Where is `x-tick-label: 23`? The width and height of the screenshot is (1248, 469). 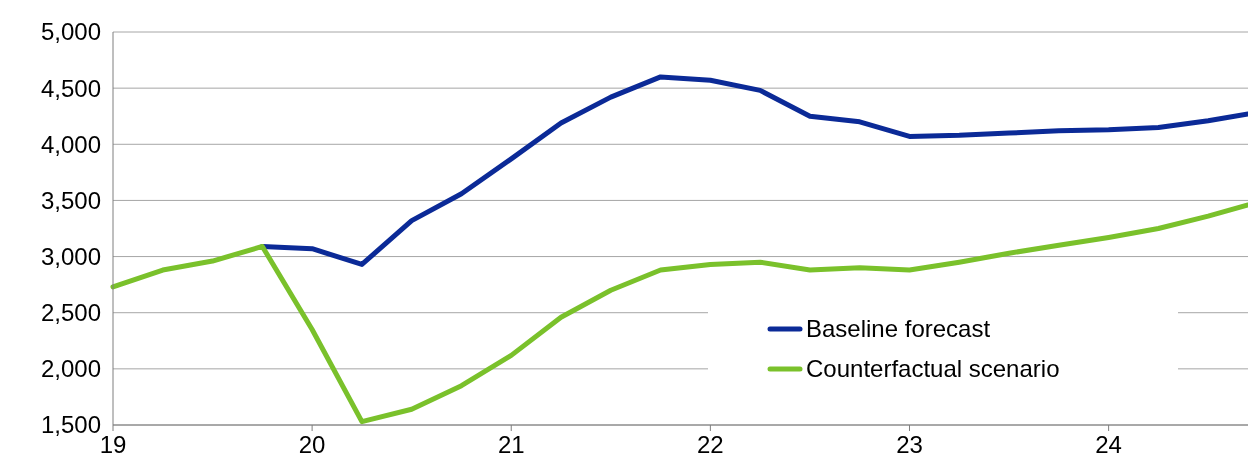
x-tick-label: 23 is located at coordinates (909, 444).